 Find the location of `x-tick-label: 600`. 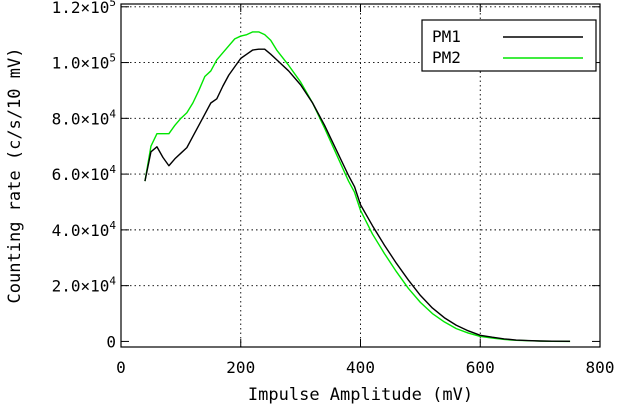

x-tick-label: 600 is located at coordinates (480, 367).